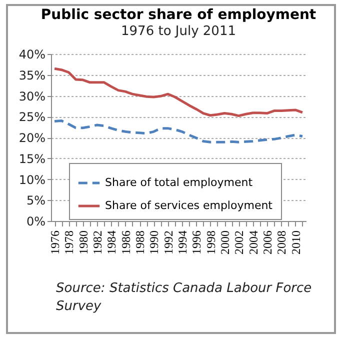 Image resolution: width=348 pixels, height=343 pixels. Describe the element at coordinates (36, 201) in the screenshot. I see `y-tick-label: 5%` at that location.